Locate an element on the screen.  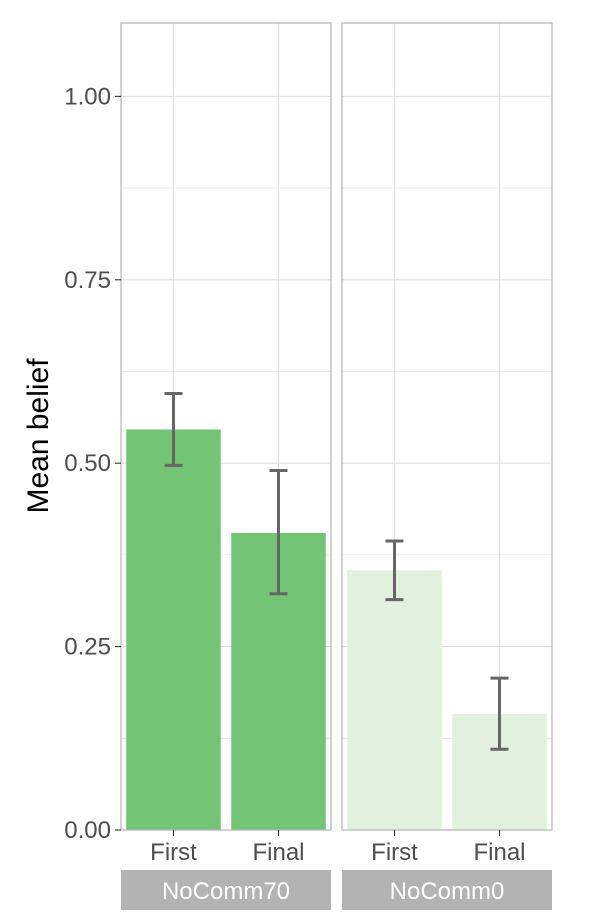
y-tick-label: 0.75 is located at coordinates (87, 280).